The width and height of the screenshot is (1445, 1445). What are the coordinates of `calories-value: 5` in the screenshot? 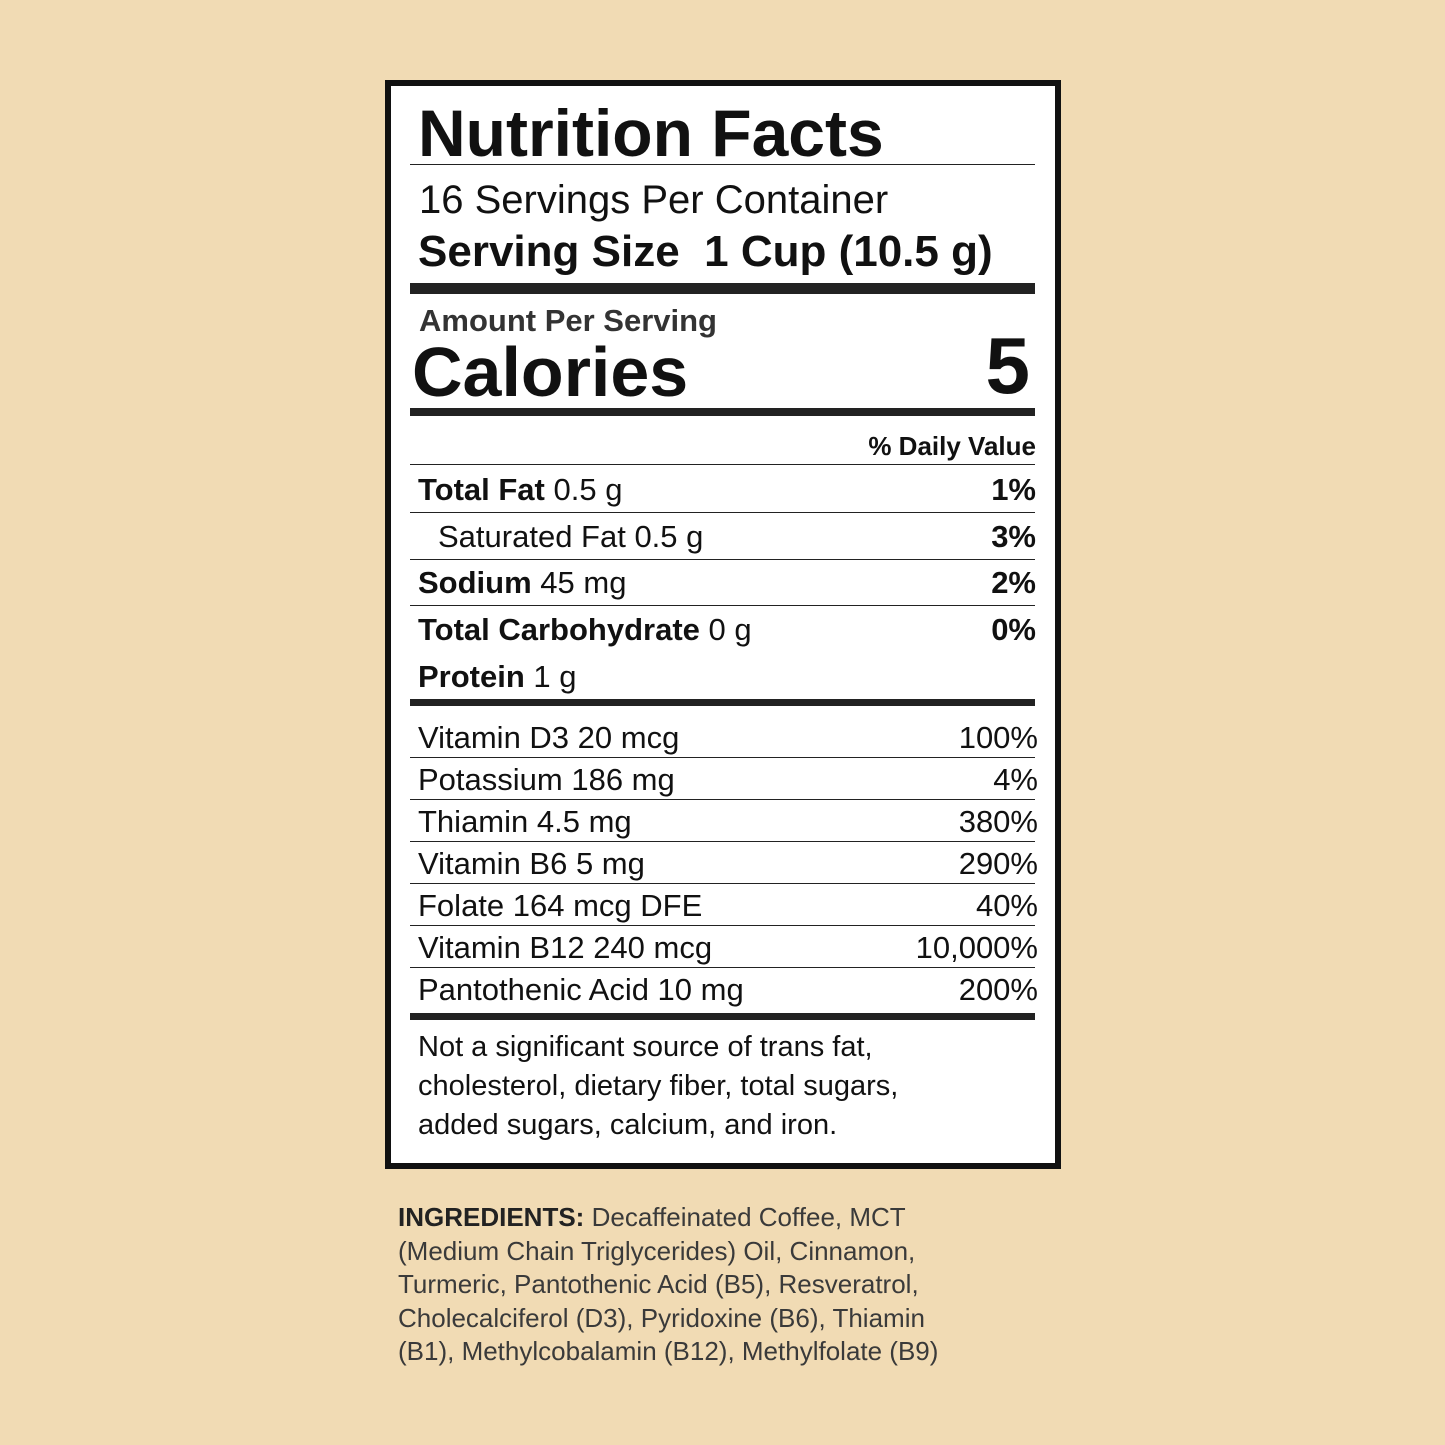 It's located at (1008, 365).